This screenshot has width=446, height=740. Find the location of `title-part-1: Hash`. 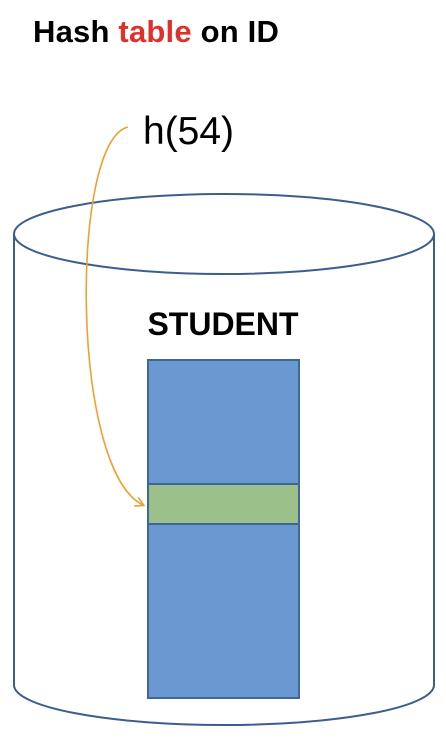

title-part-1: Hash is located at coordinates (76, 31).